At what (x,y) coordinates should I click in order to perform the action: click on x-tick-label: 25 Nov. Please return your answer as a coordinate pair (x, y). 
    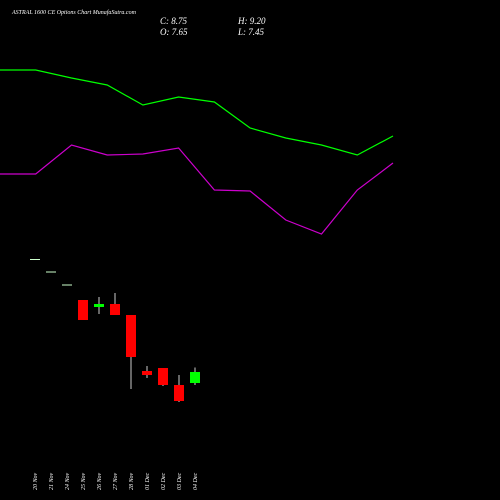
    Looking at the image, I should click on (84, 481).